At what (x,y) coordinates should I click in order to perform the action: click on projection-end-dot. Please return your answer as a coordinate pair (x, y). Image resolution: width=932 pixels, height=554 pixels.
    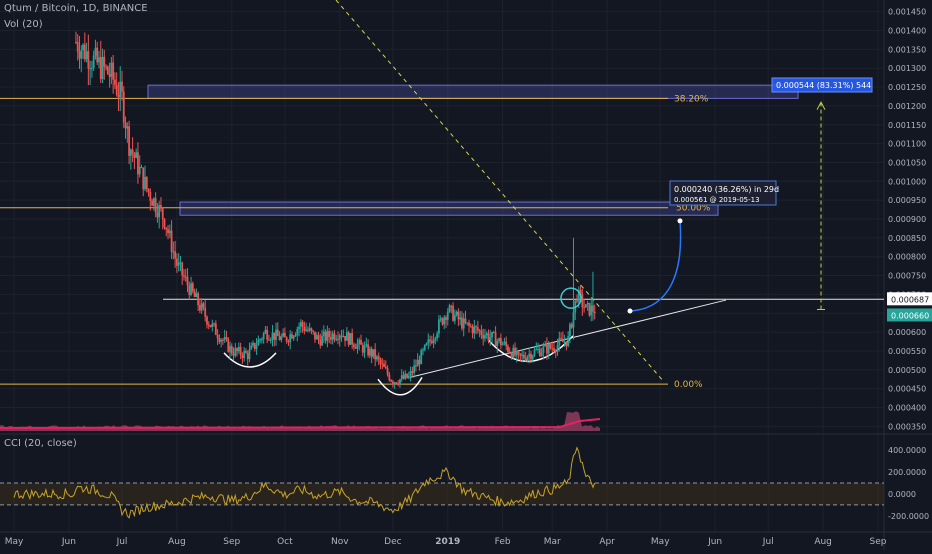
    Looking at the image, I should click on (680, 221).